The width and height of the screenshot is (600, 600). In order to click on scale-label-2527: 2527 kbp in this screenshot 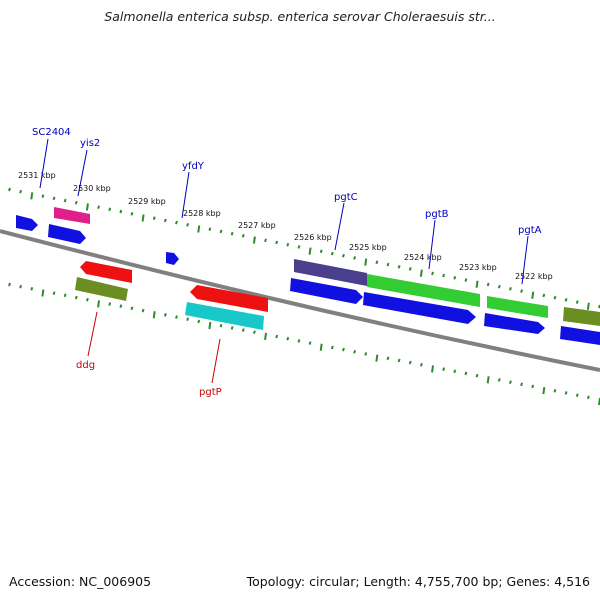, I will do `click(257, 225)`.